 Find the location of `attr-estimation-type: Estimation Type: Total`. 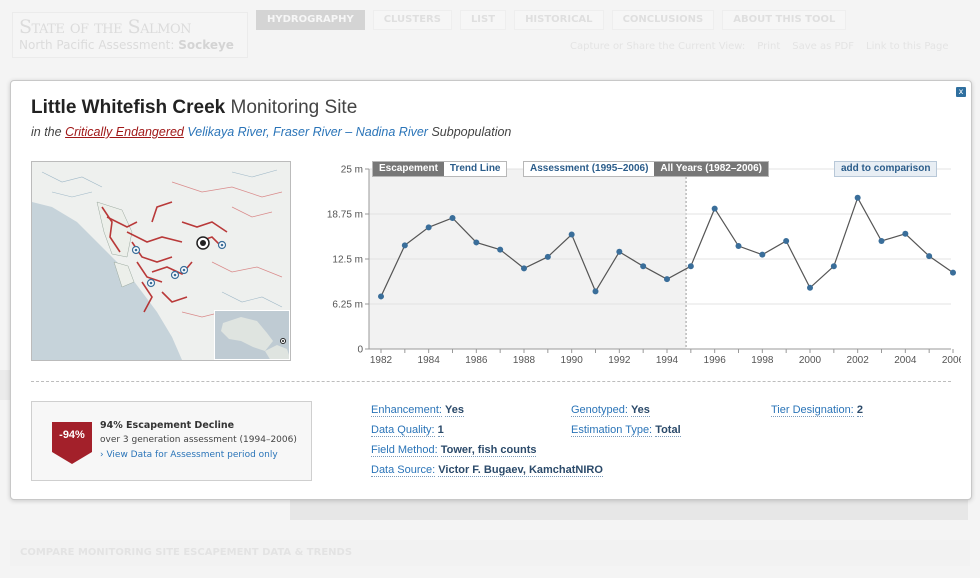

attr-estimation-type: Estimation Type: Total is located at coordinates (626, 430).